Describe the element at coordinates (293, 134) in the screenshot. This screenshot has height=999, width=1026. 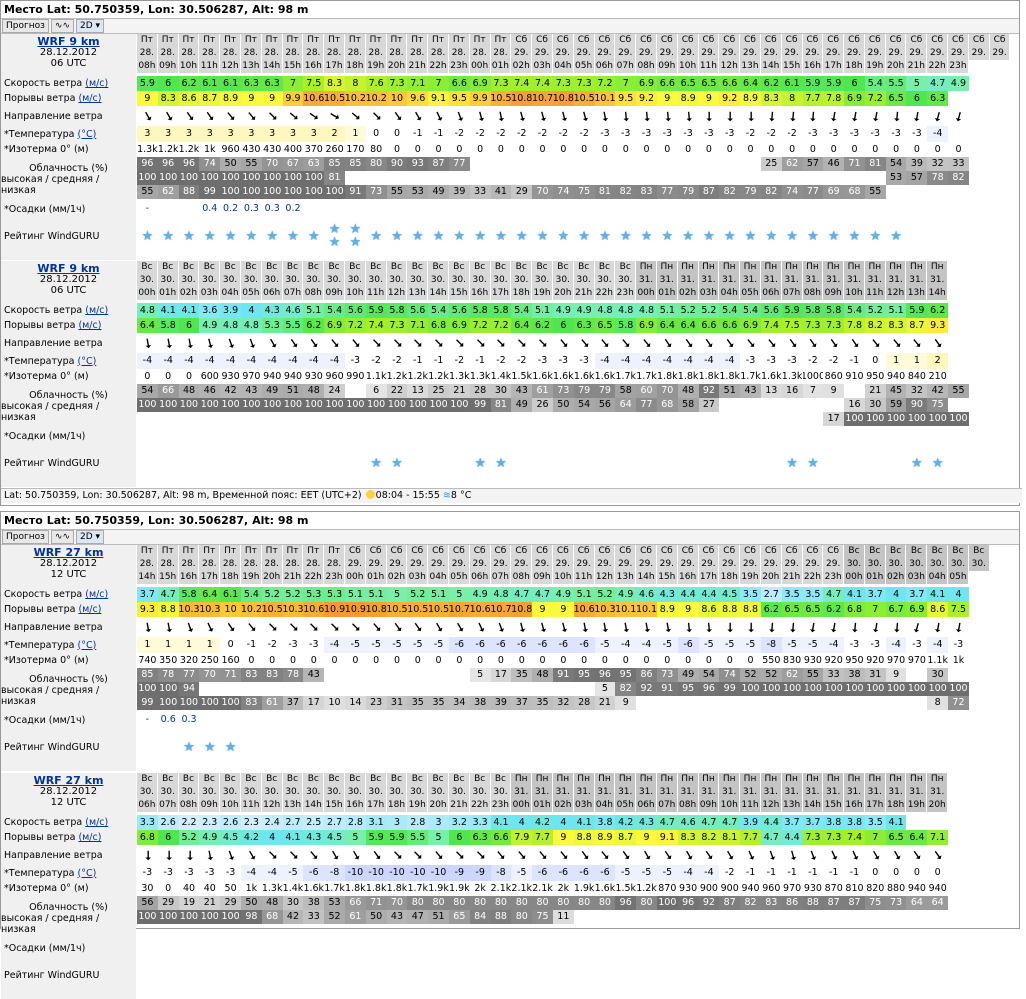
I see `temperature-row-cell: 3` at that location.